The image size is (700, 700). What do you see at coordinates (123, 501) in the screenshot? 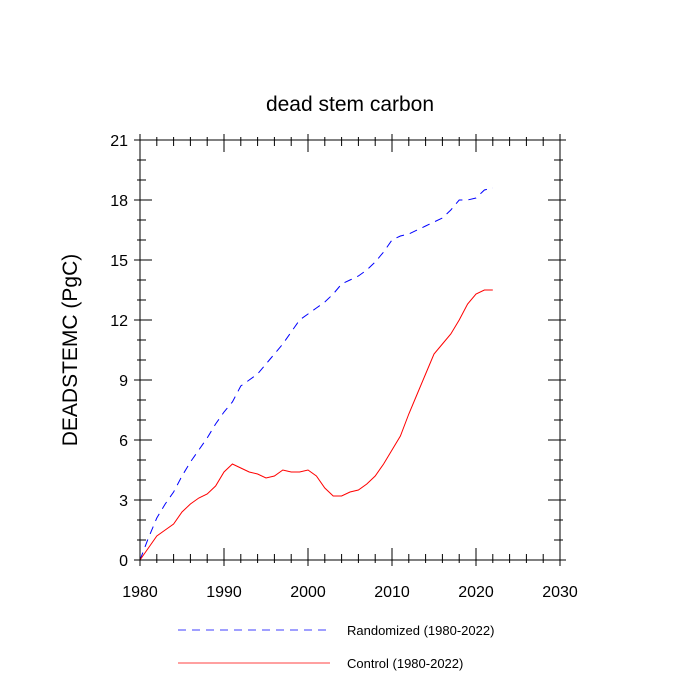
I see `y-tick-label: 3` at bounding box center [123, 501].